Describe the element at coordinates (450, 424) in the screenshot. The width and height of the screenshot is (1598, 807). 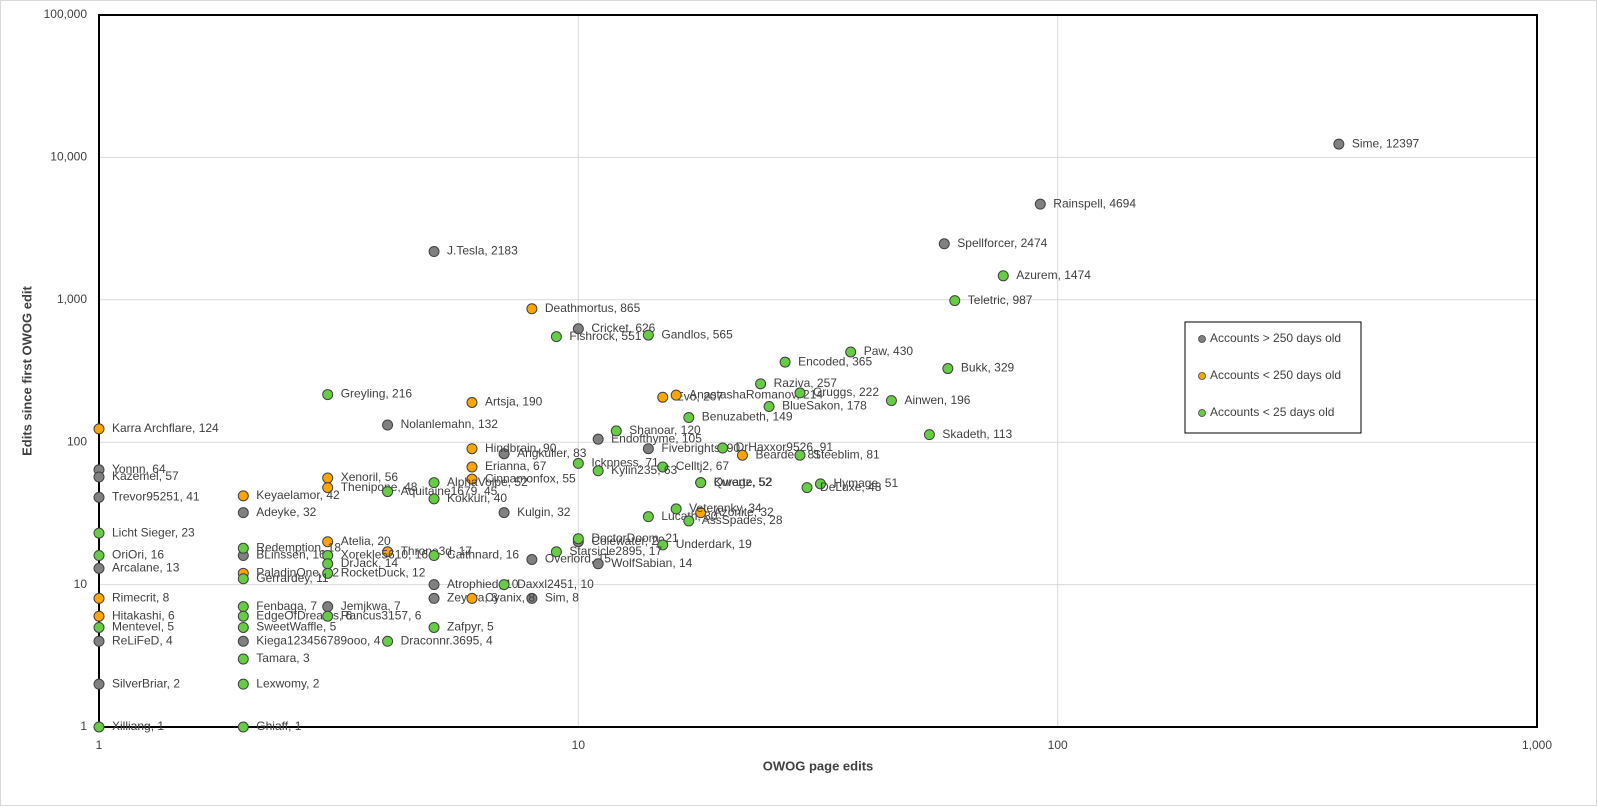
I see `point-label: Nolanlemahn, 132` at that location.